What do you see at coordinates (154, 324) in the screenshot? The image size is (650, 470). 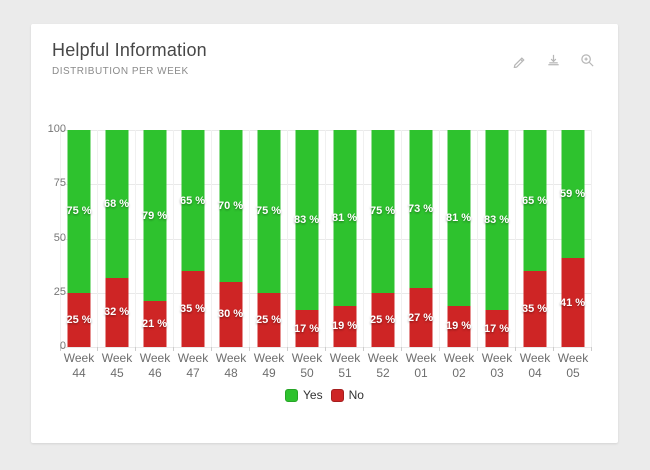 I see `bar-segment-no: 21 %` at bounding box center [154, 324].